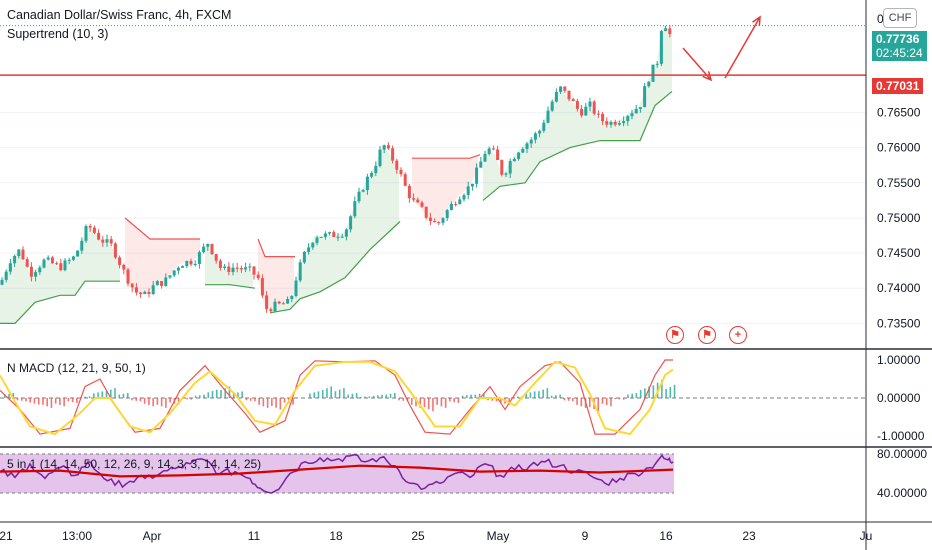 This screenshot has width=932, height=550. Describe the element at coordinates (902, 493) in the screenshot. I see `osc-tick-label: 40.00000` at that location.